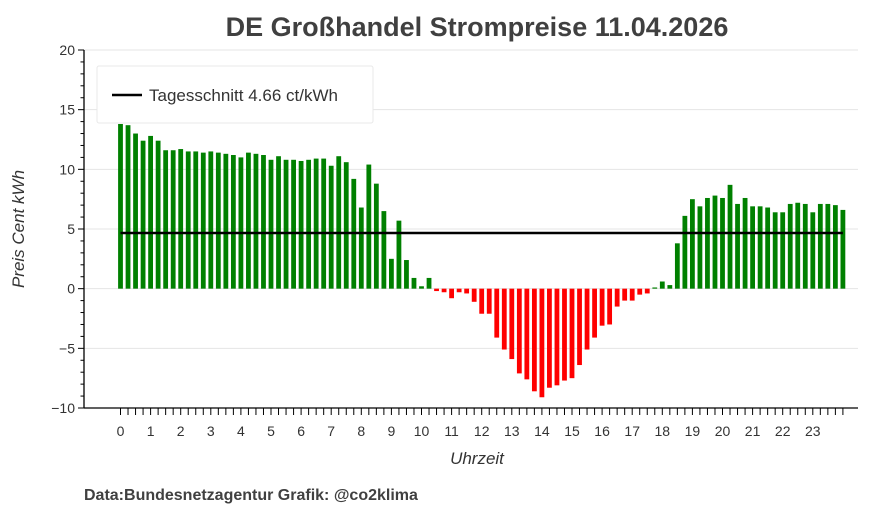 This screenshot has width=878, height=510. Describe the element at coordinates (301, 431) in the screenshot. I see `x-tick-label: 6` at that location.